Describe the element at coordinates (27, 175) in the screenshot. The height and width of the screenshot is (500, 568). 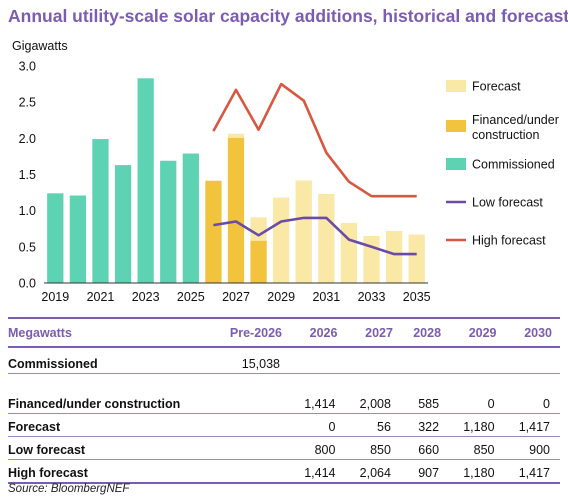
I see `y-tick-label: 1.5` at that location.